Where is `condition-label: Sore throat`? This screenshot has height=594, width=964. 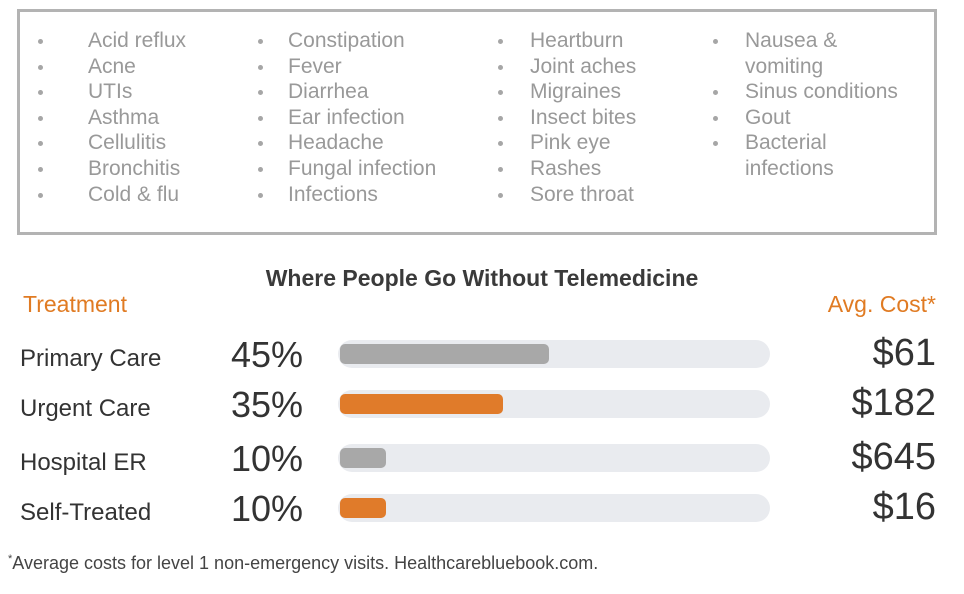 condition-label: Sore throat is located at coordinates (582, 194).